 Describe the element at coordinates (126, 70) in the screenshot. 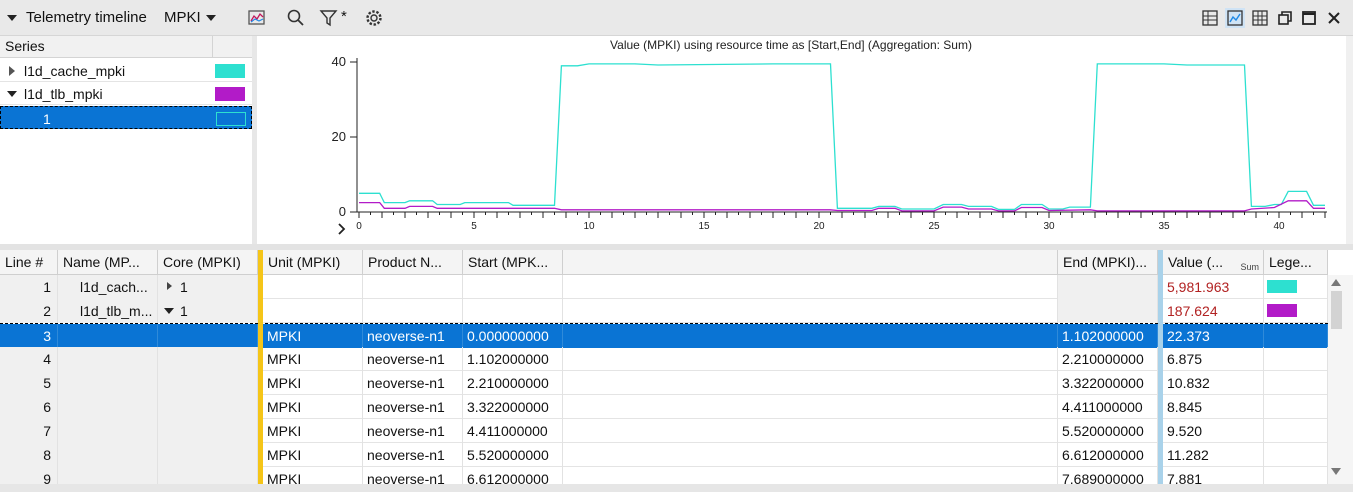

I see `series-item-l1d-cache-mpki: l1d_cache_mpki` at that location.